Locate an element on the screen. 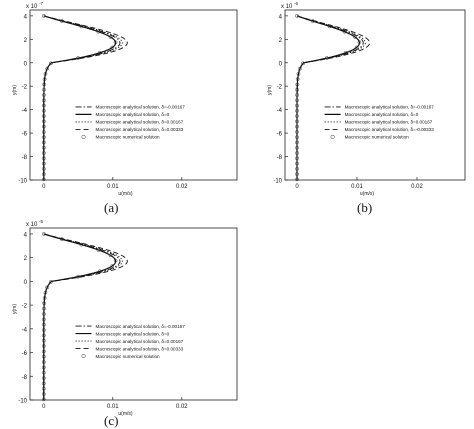 This screenshot has height=429, width=474. axis-exponent-label: x 10 -6 is located at coordinates (290, 5).